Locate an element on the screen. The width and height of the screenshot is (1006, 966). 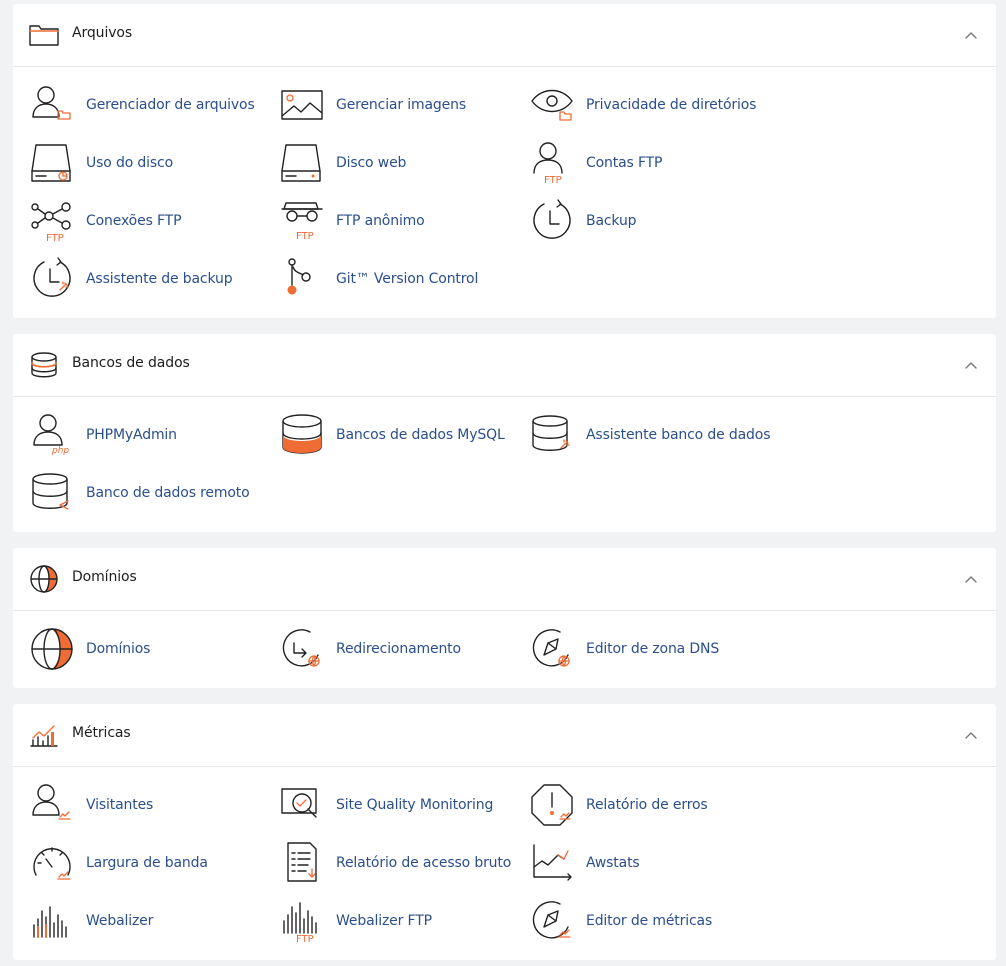
backup-icon is located at coordinates (552, 219).